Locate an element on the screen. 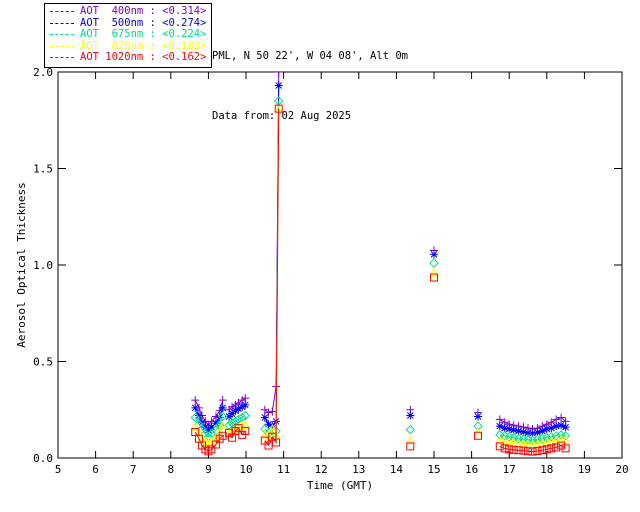 This screenshot has height=512, width=640. y-tick-label: 1.0 is located at coordinates (43, 265).